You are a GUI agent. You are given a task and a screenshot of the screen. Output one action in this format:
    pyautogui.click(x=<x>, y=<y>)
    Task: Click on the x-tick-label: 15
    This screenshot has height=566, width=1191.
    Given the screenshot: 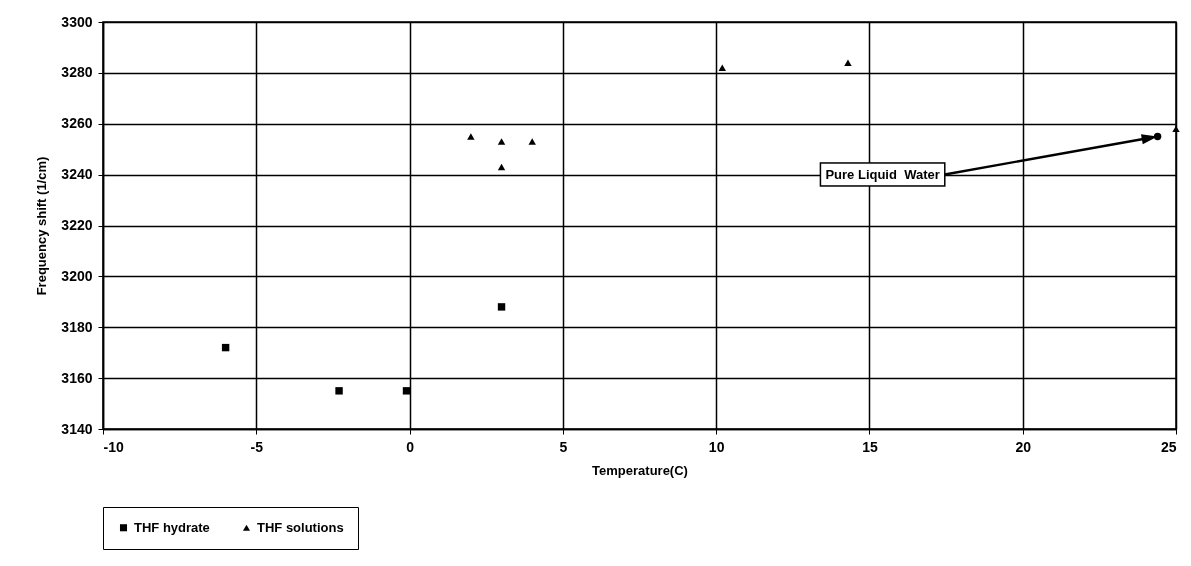 What is the action you would take?
    pyautogui.click(x=870, y=446)
    